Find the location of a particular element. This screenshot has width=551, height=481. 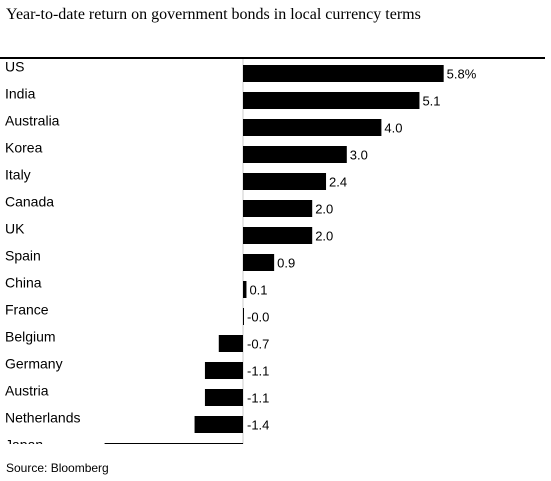

category-label-uk: UK is located at coordinates (15, 229).